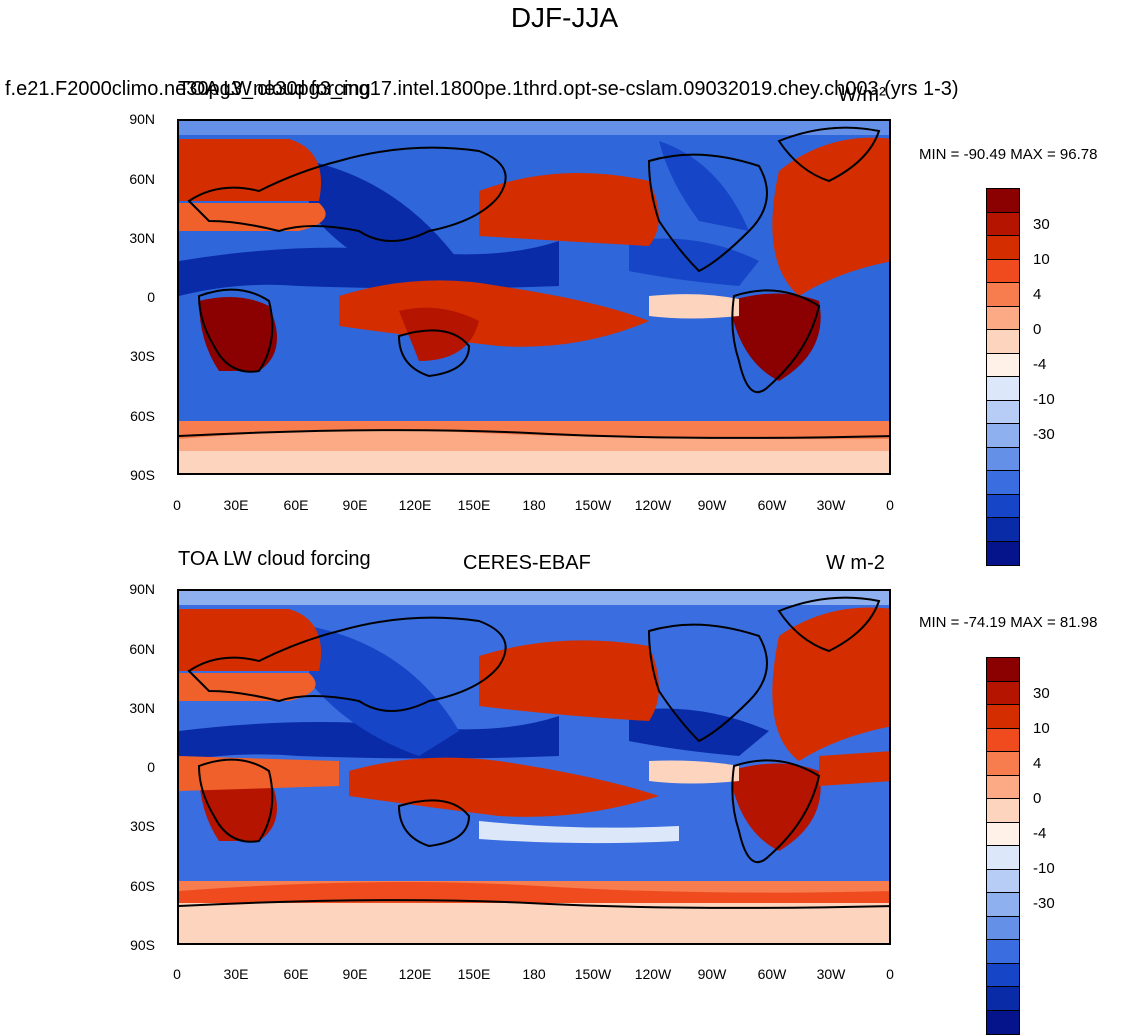 The width and height of the screenshot is (1129, 1035). Describe the element at coordinates (653, 505) in the screenshot. I see `panel1-lon-tick: 120W` at that location.